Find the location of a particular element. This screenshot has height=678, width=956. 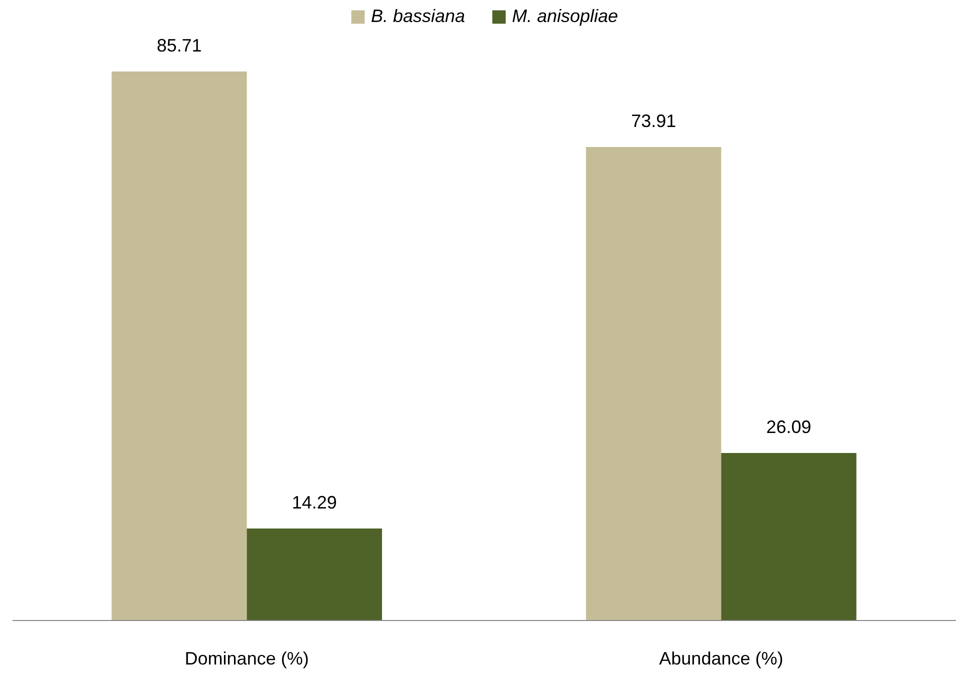

legend-label: B. bassiana is located at coordinates (418, 16).